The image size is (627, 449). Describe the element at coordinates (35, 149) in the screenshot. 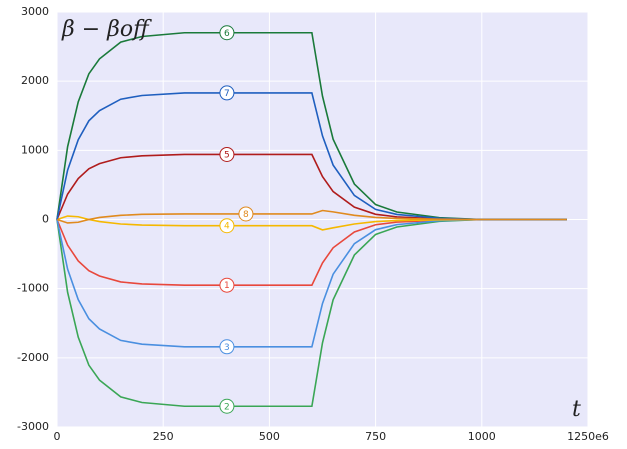

I see `y-tick-label: 1000` at that location.